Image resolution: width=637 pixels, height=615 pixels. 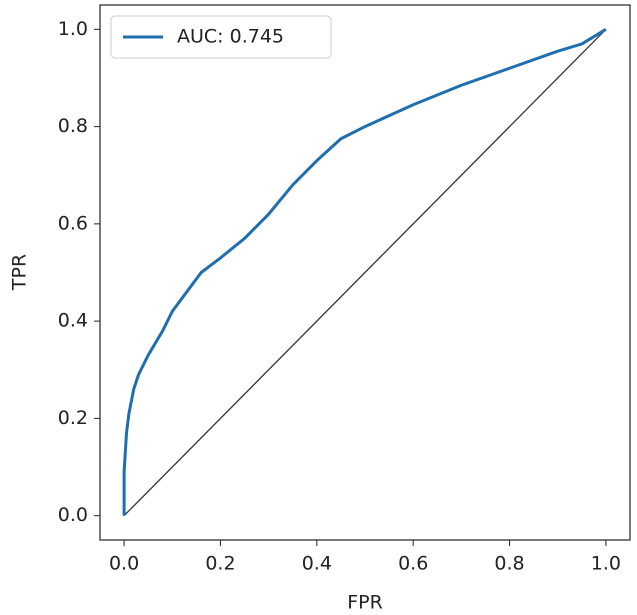 What do you see at coordinates (230, 37) in the screenshot?
I see `legend-label: AUC: 0.745` at bounding box center [230, 37].